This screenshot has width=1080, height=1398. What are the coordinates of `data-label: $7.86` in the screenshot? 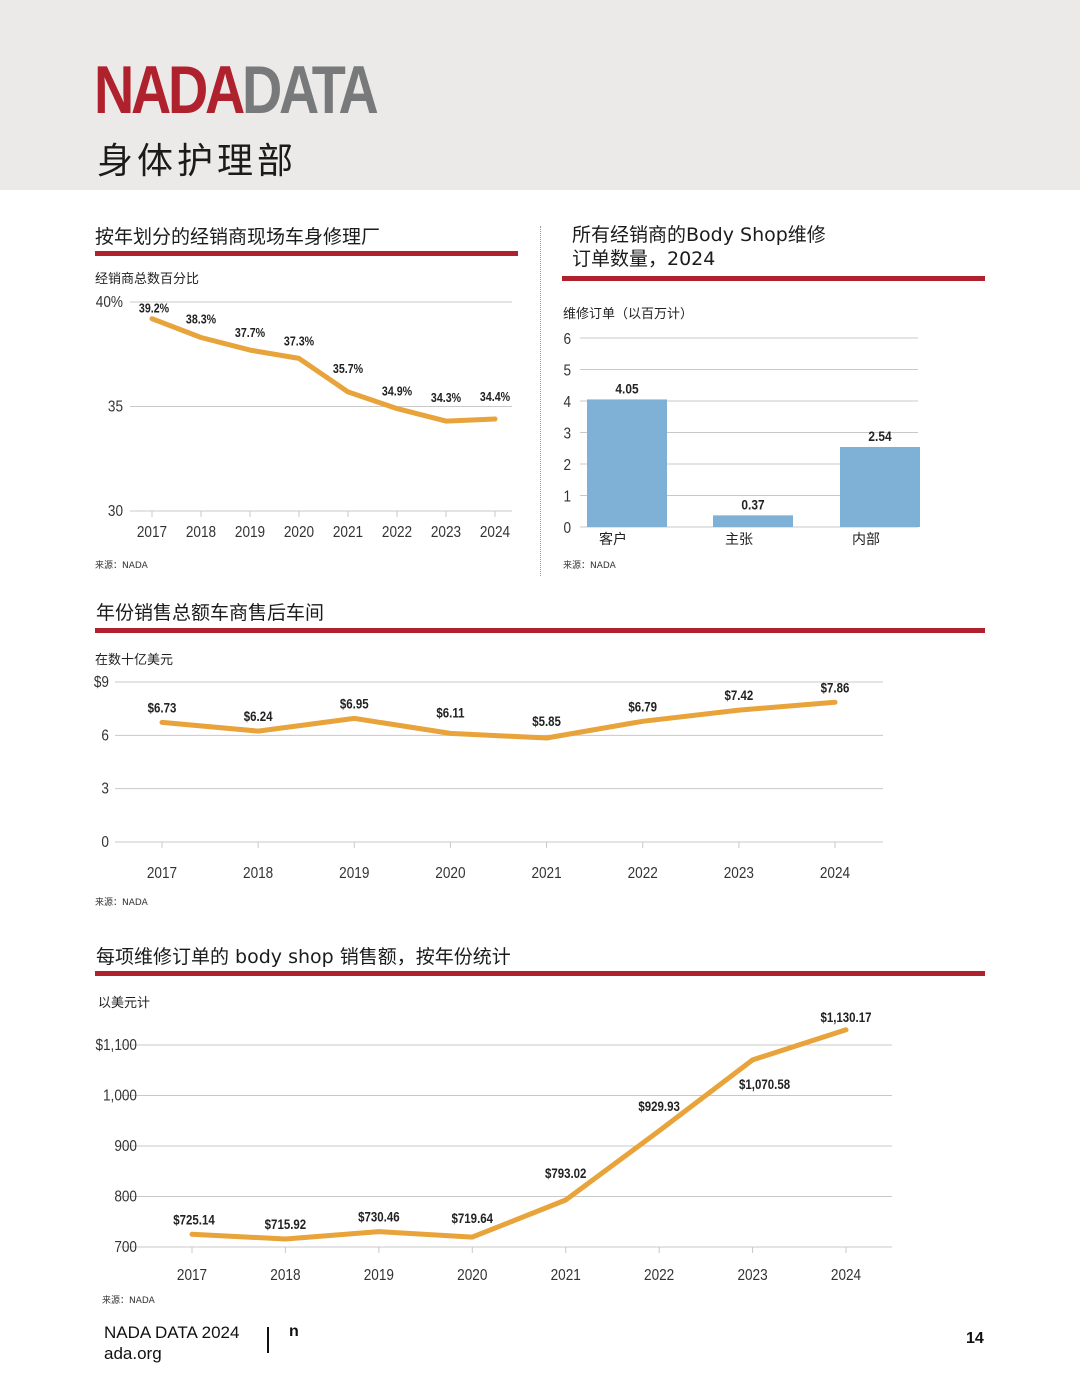 It's located at (835, 687).